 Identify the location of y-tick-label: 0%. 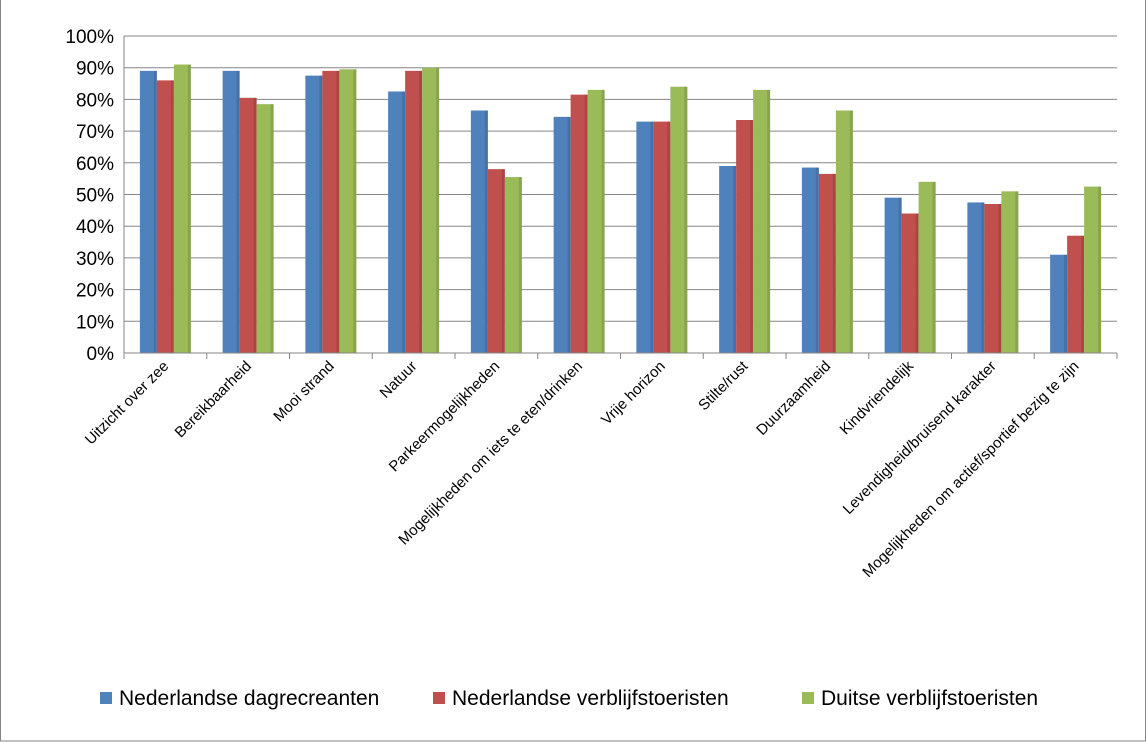
(101, 354).